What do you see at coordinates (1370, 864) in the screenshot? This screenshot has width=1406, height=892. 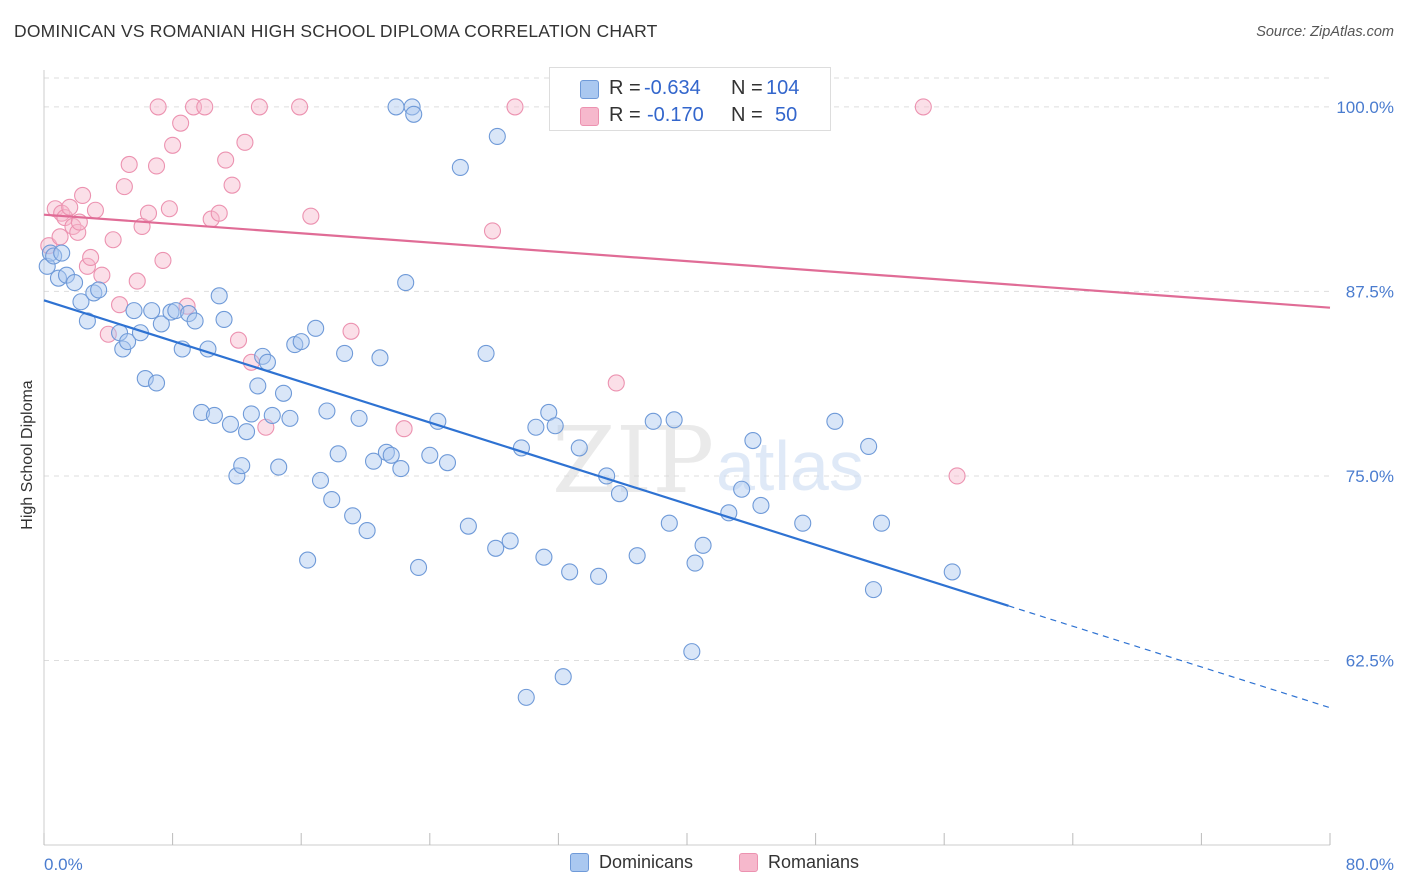 I see `x-tick-label-max: 80.0%` at bounding box center [1370, 864].